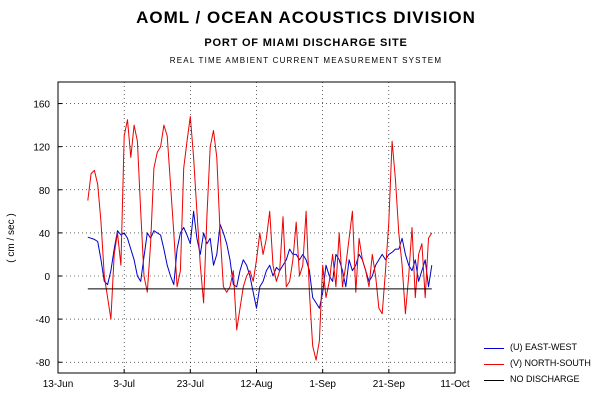 The width and height of the screenshot is (612, 411). What do you see at coordinates (58, 384) in the screenshot?
I see `x-tick-label: 13-Jun` at bounding box center [58, 384].